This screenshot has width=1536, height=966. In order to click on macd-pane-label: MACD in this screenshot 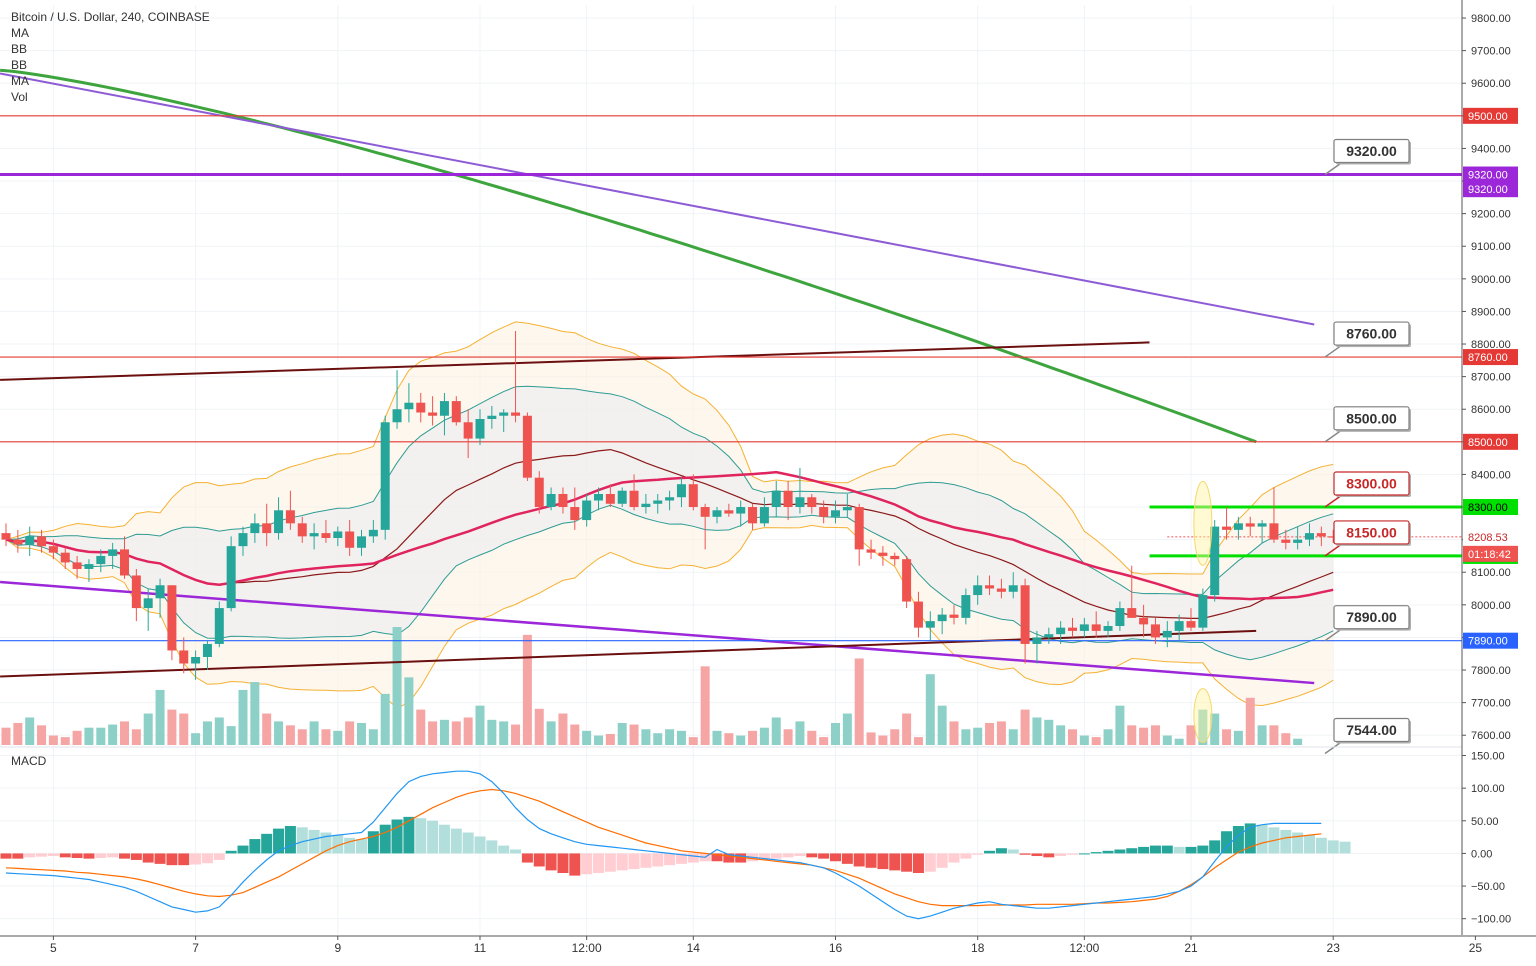, I will do `click(29, 761)`.